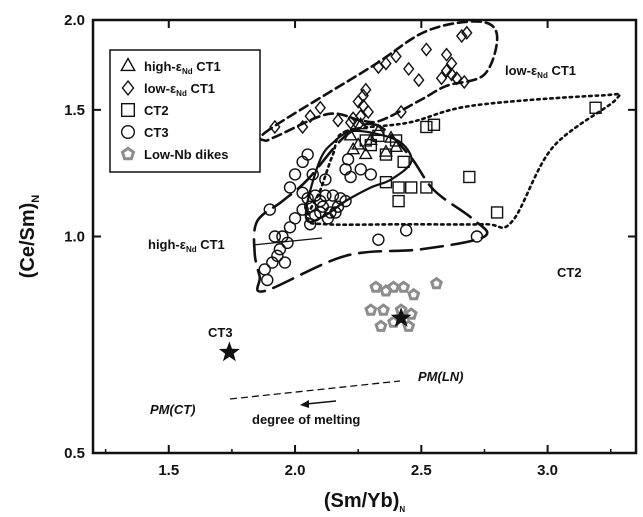 The image size is (643, 517). What do you see at coordinates (321, 402) in the screenshot?
I see `melting-arrow` at bounding box center [321, 402].